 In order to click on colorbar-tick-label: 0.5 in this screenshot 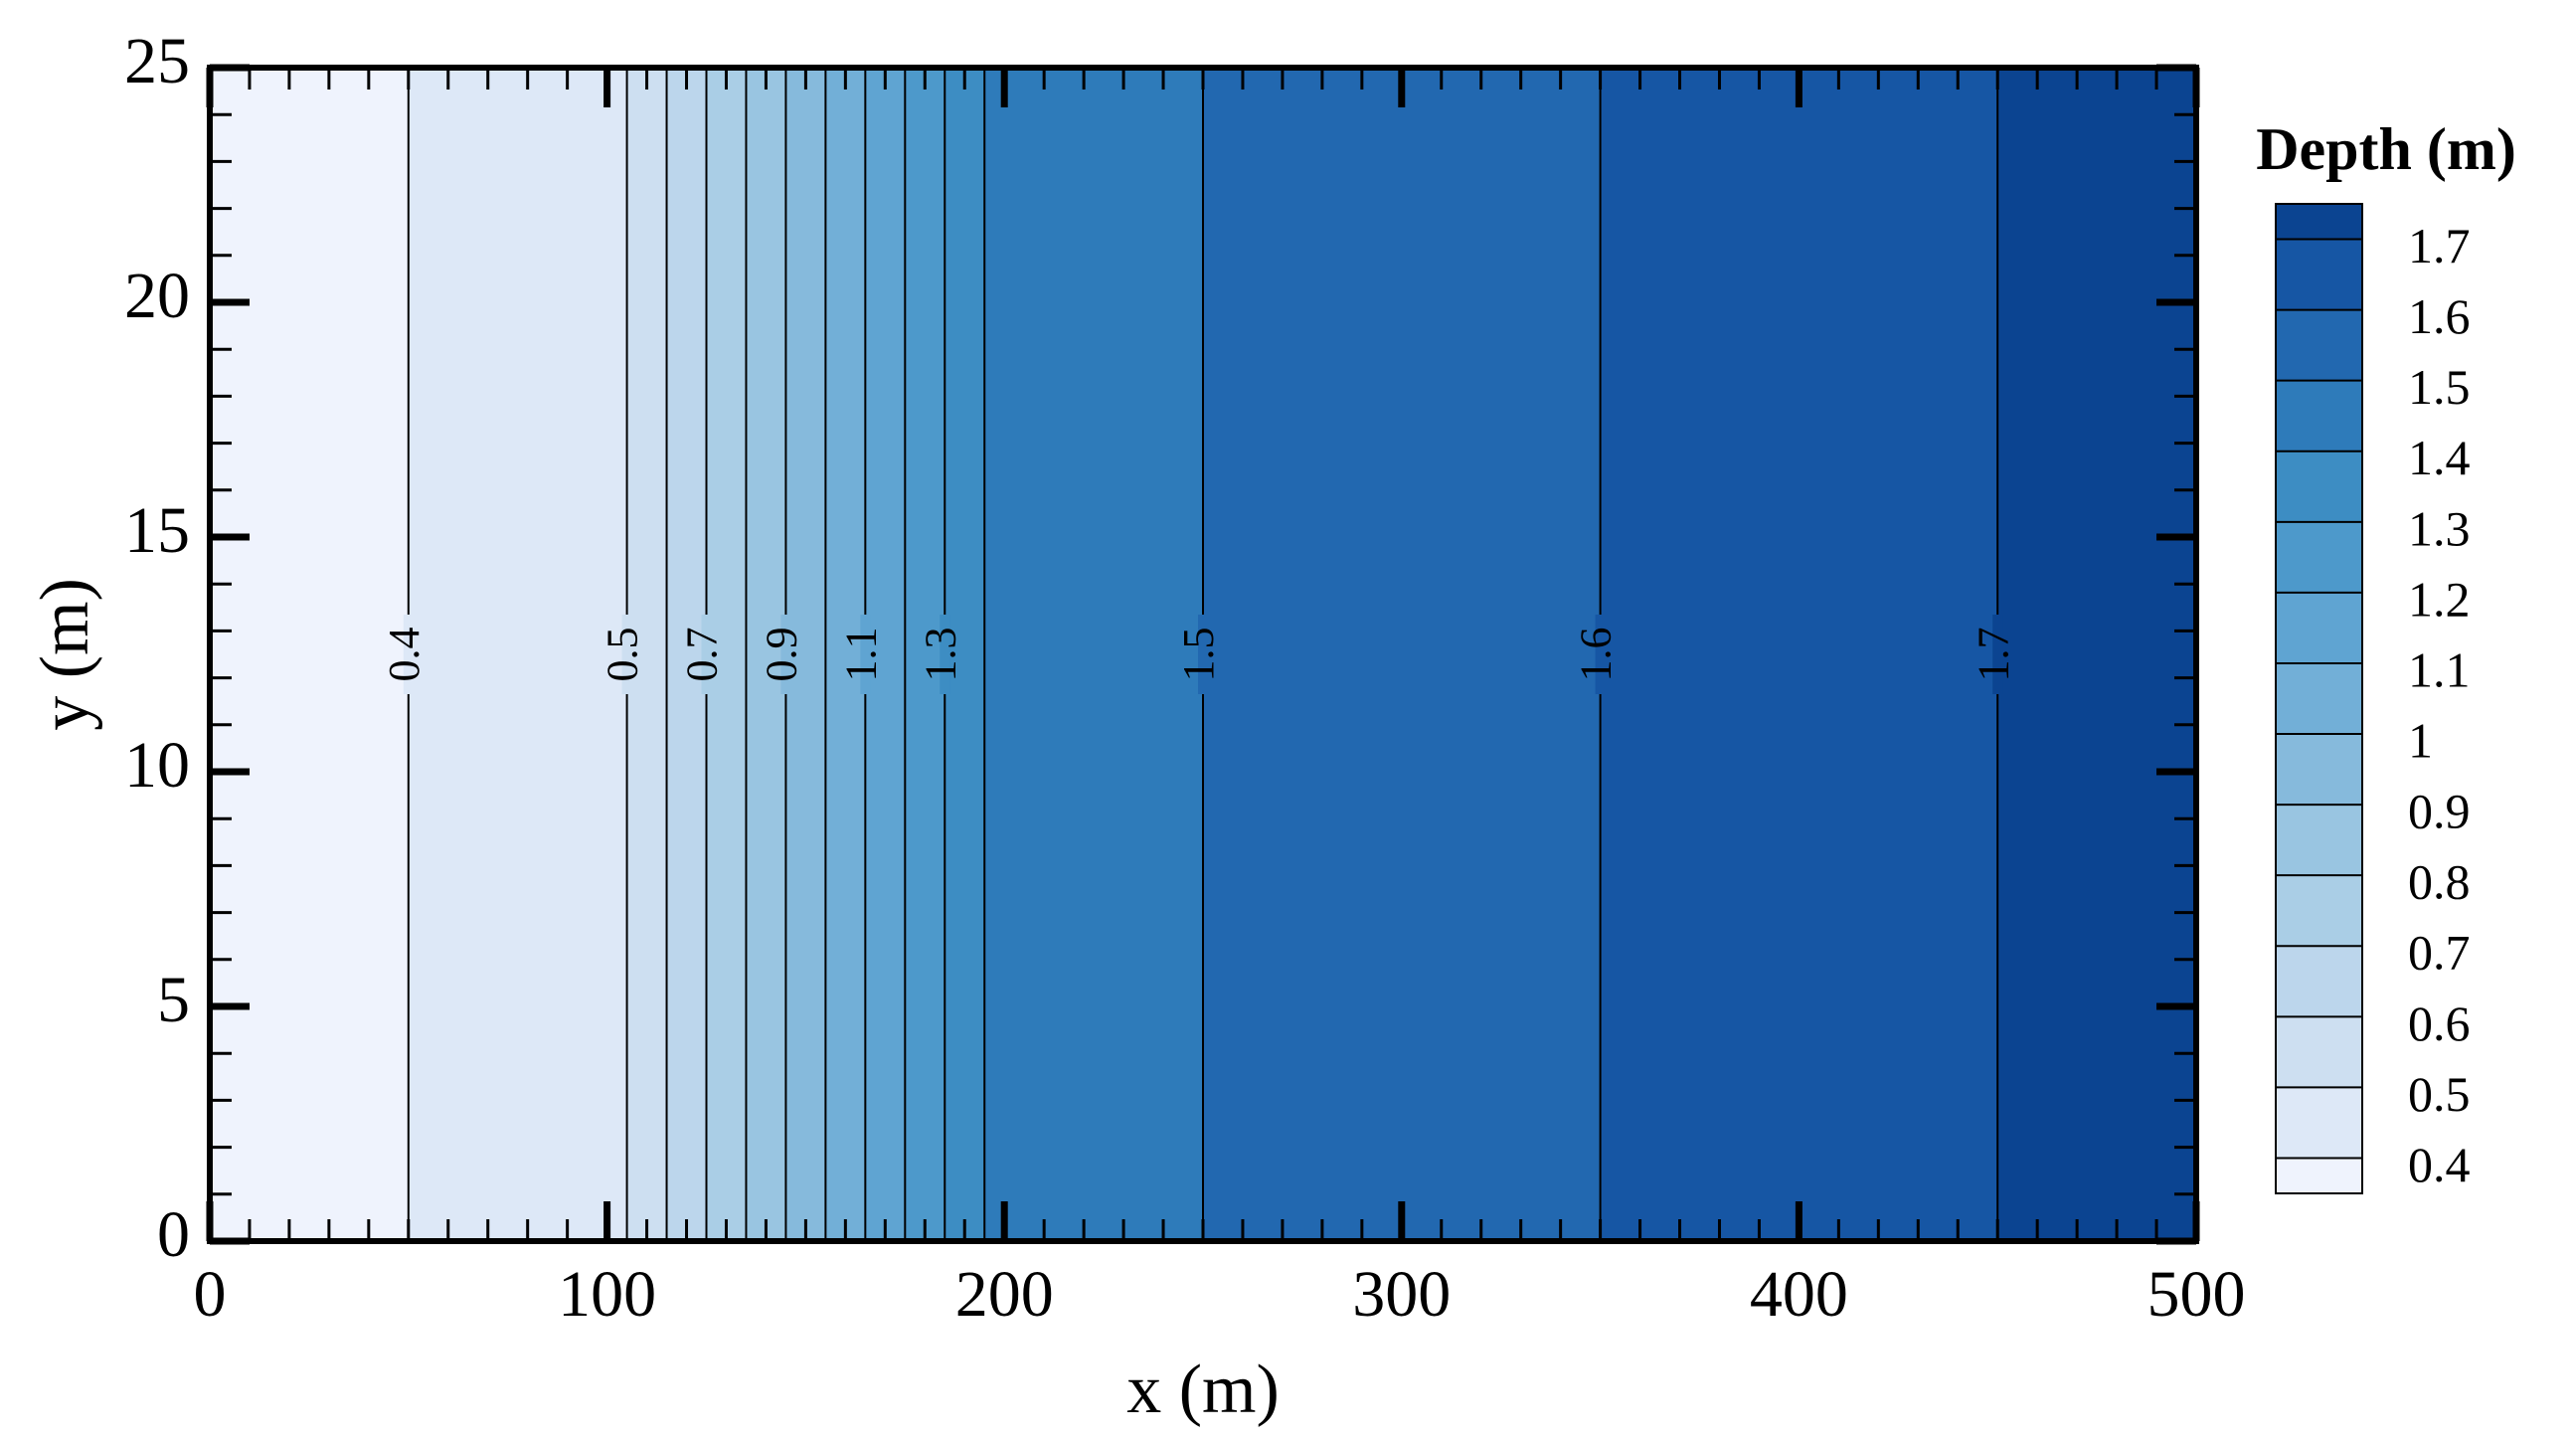, I will do `click(2439, 1094)`.